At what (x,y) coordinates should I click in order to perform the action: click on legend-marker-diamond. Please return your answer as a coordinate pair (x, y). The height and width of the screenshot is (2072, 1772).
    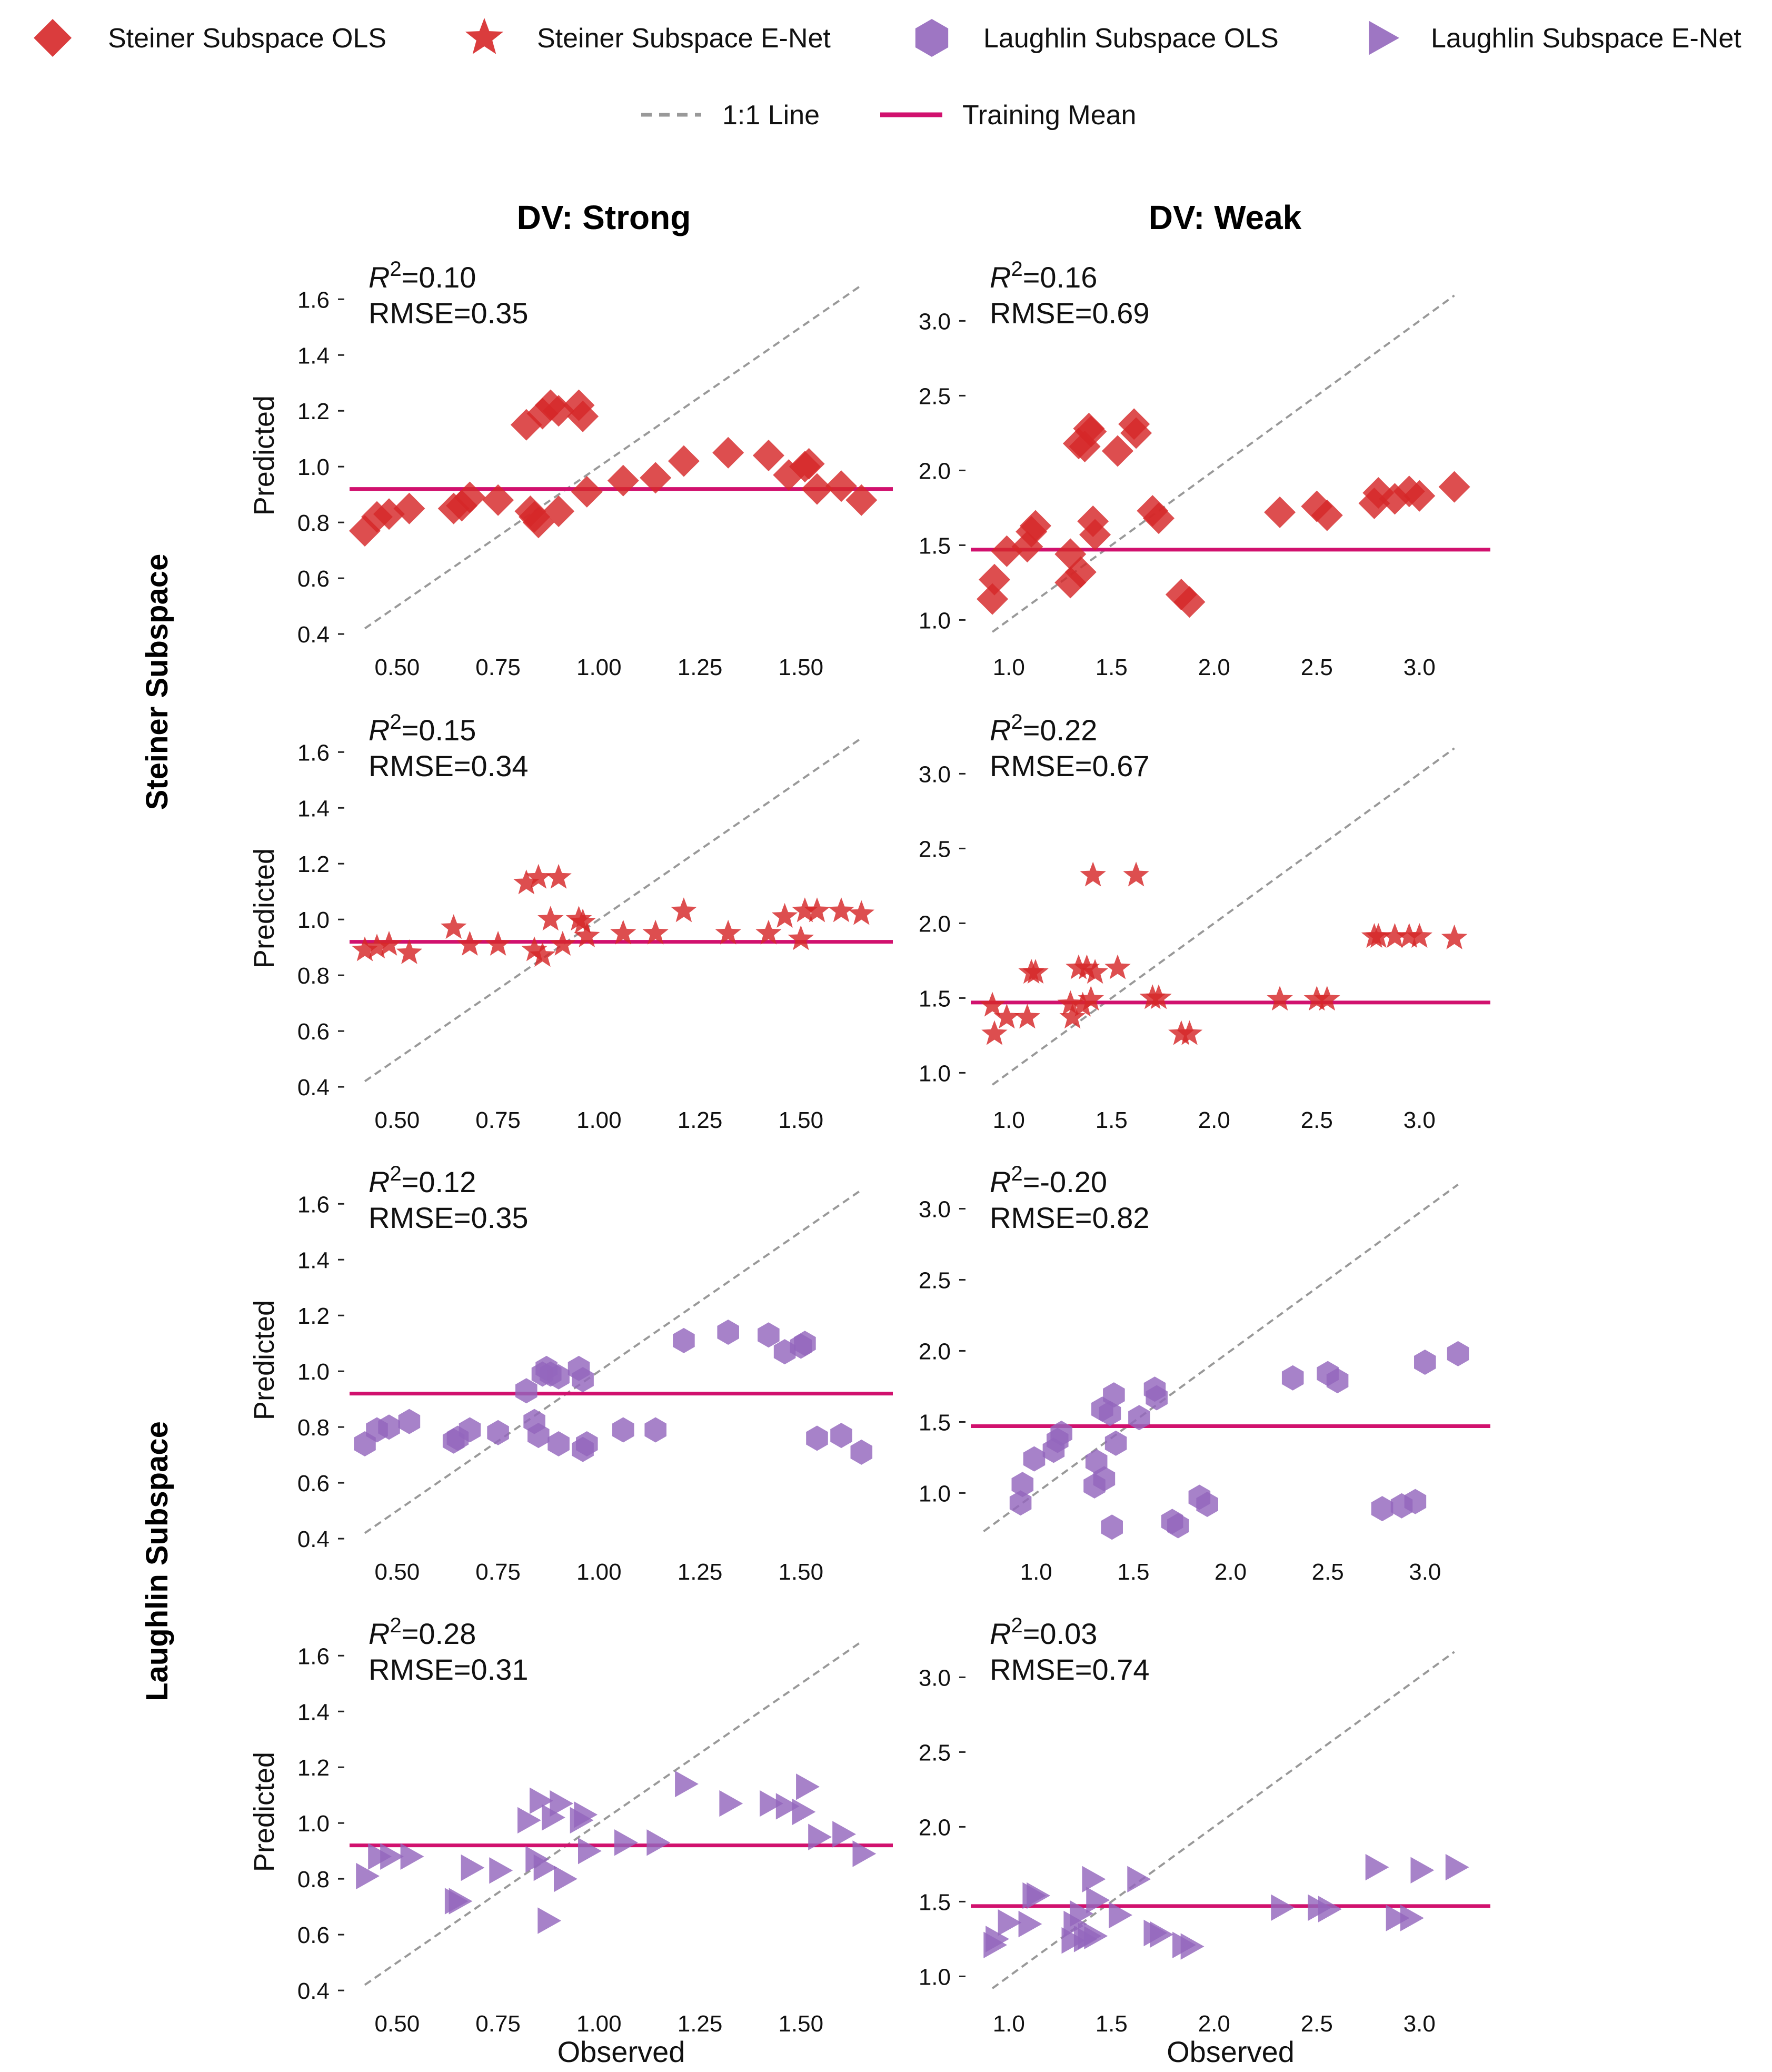
    Looking at the image, I should click on (53, 38).